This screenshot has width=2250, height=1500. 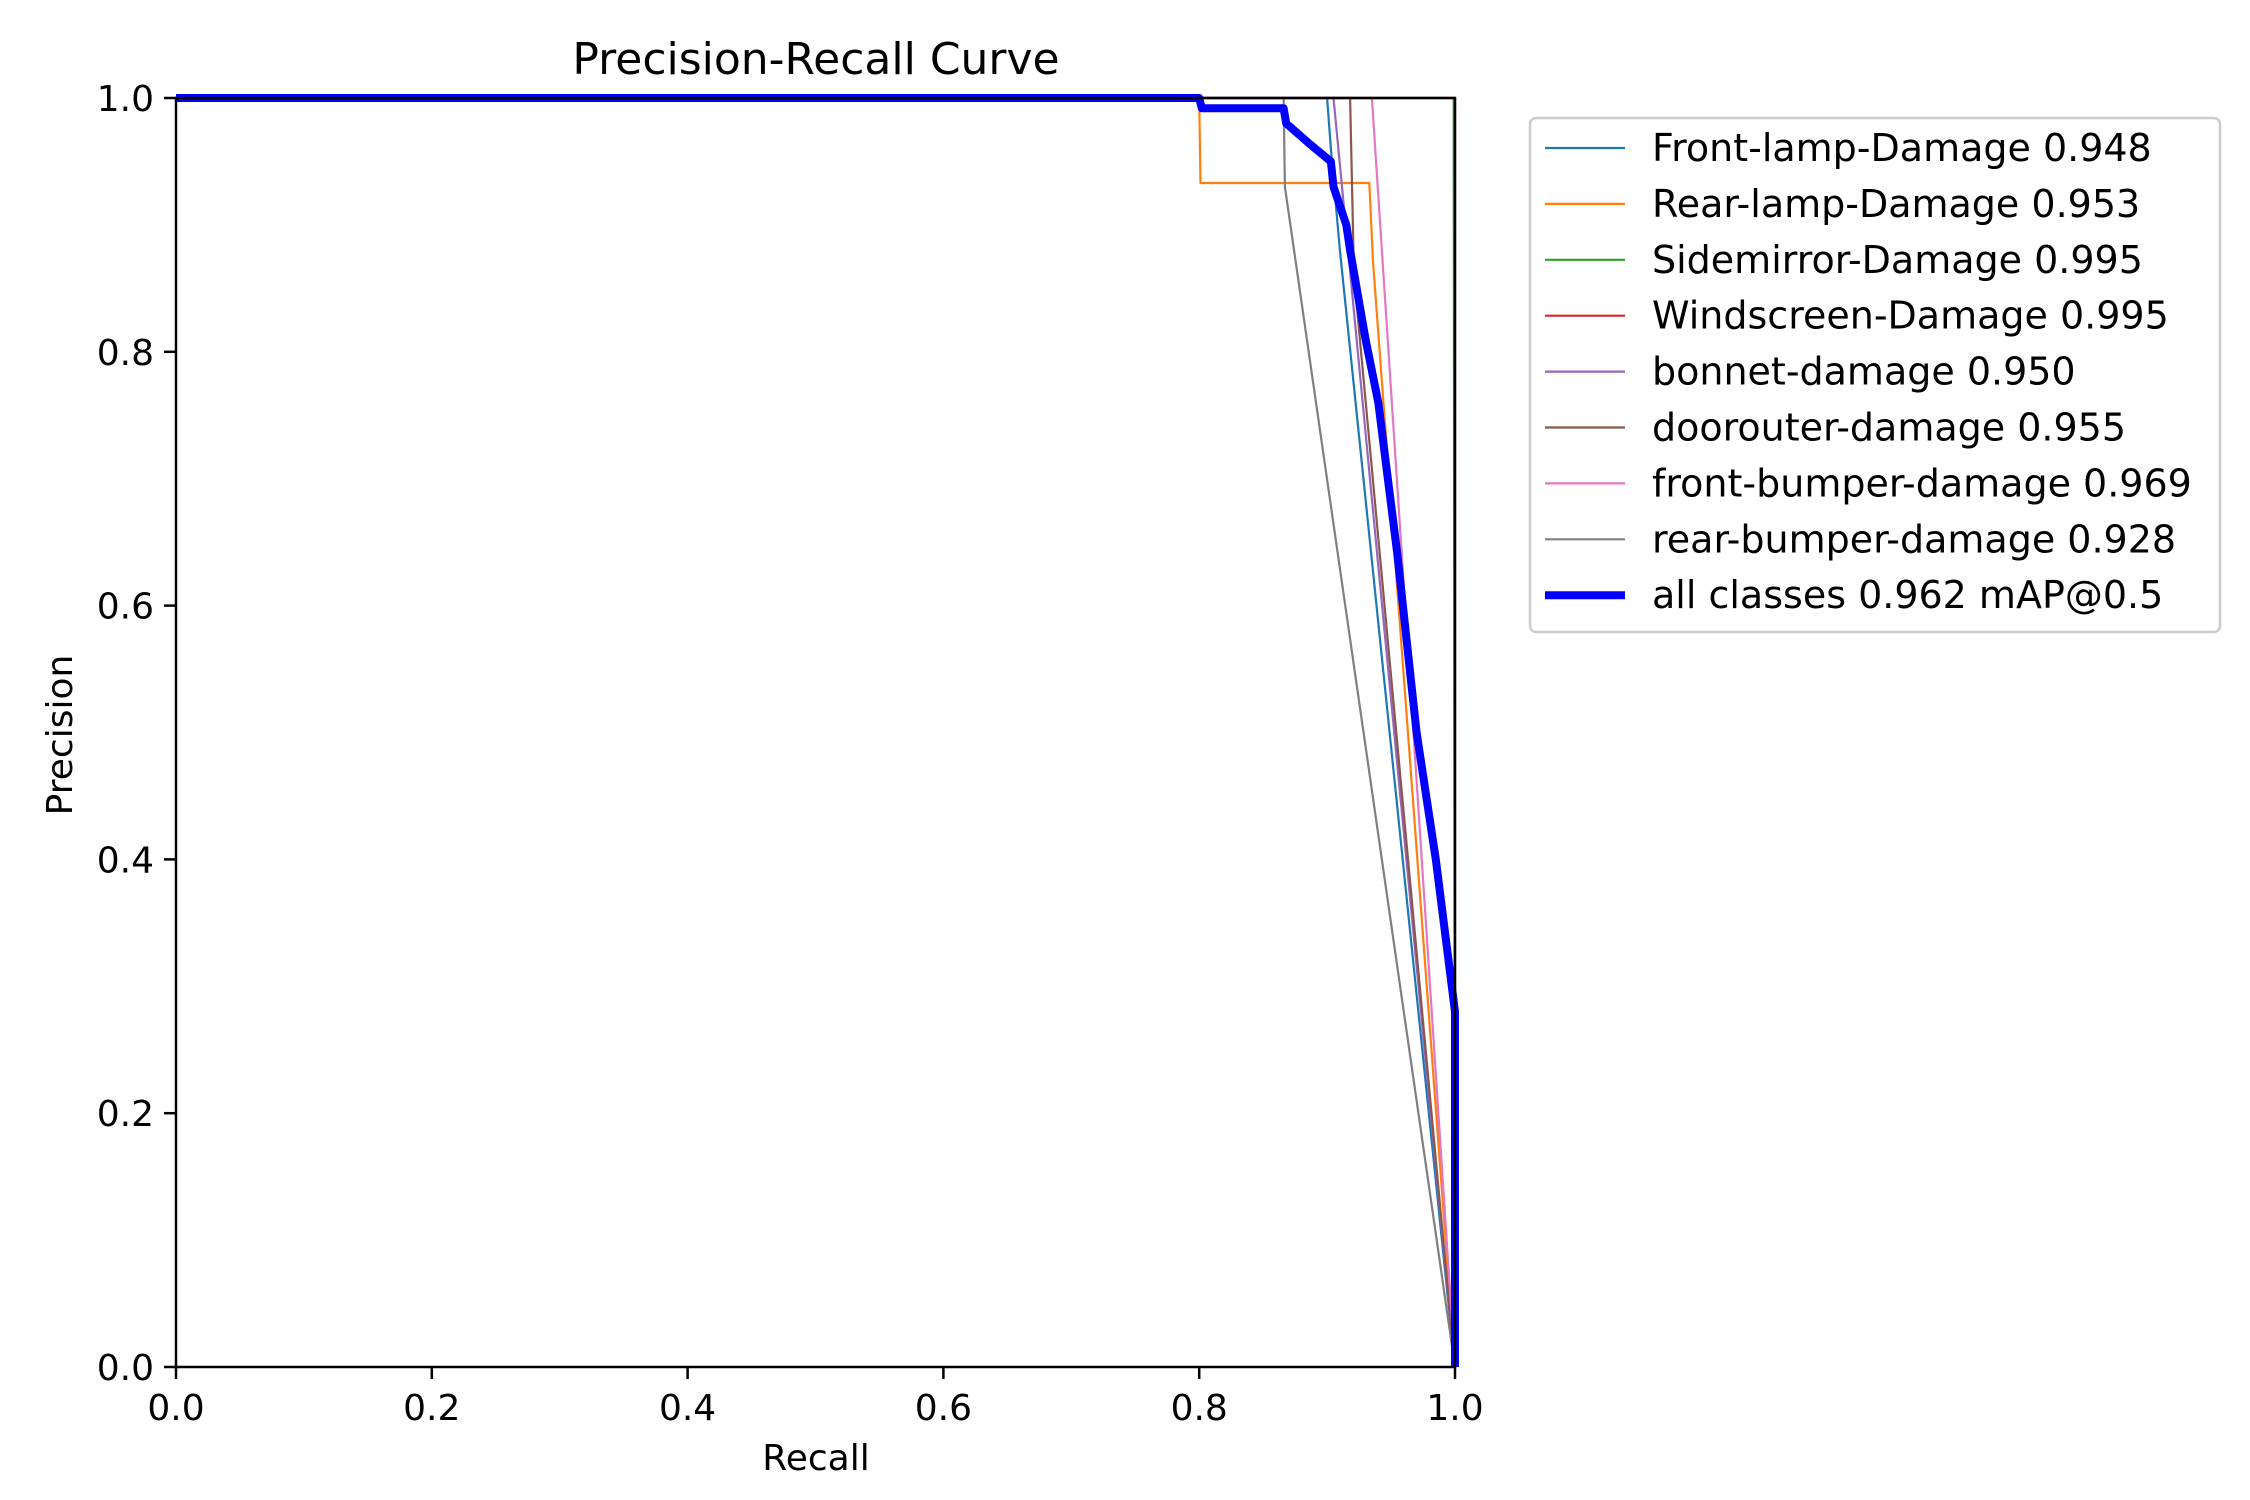 I want to click on legend-frame, so click(x=1875, y=375).